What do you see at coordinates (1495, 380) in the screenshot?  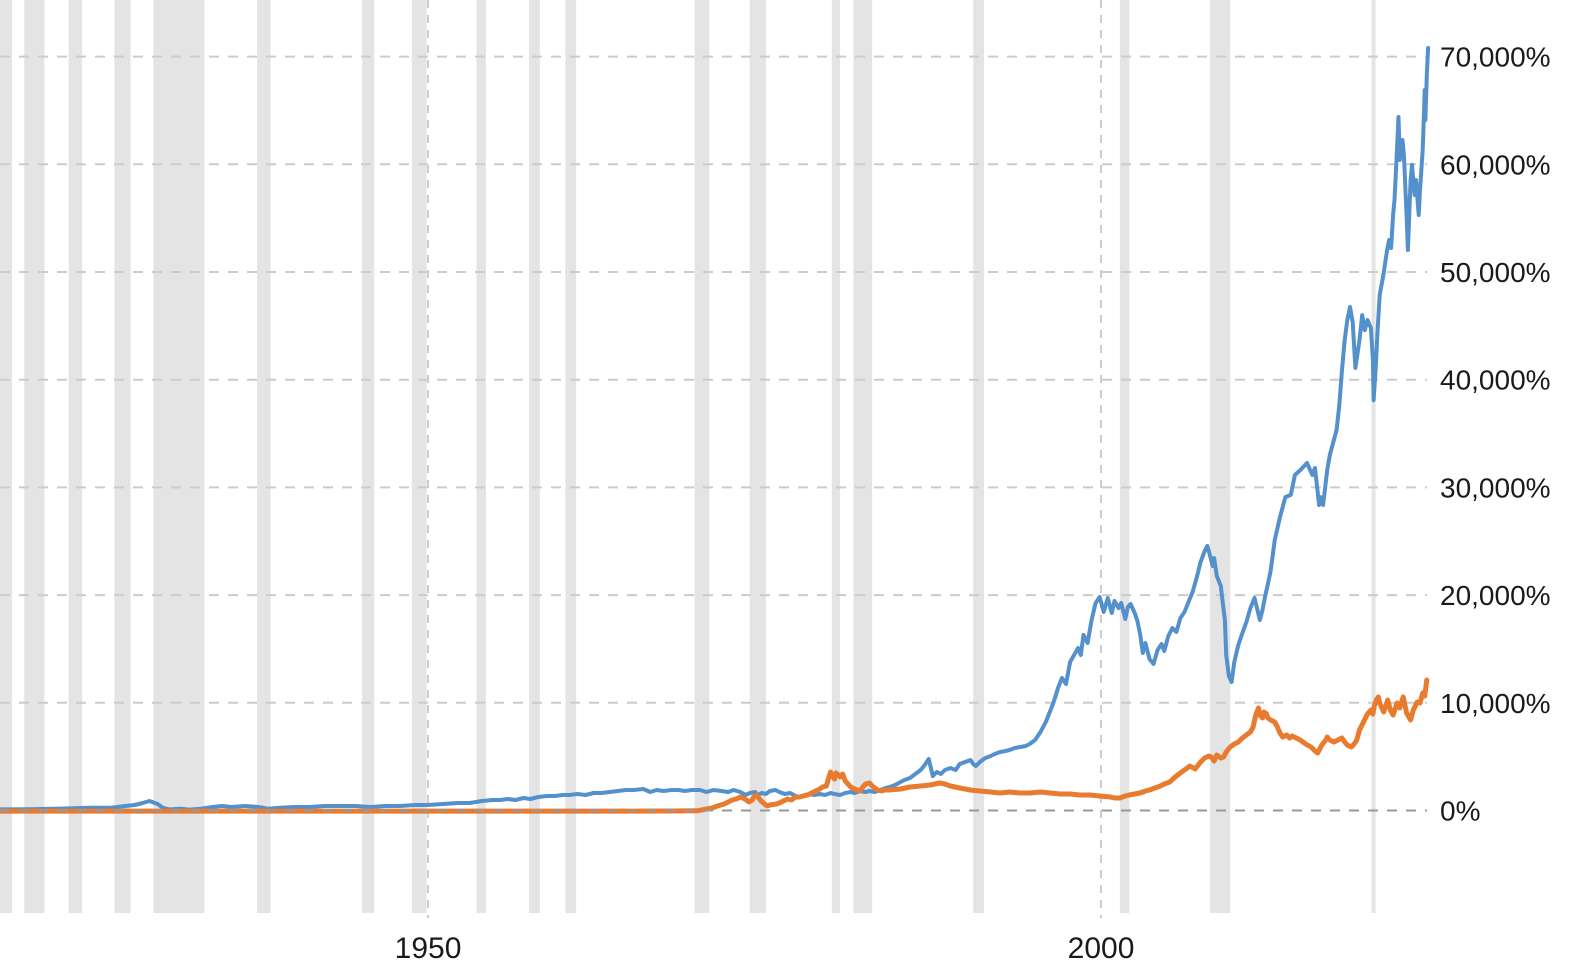 I see `y-tick-label: 40,000%` at bounding box center [1495, 380].